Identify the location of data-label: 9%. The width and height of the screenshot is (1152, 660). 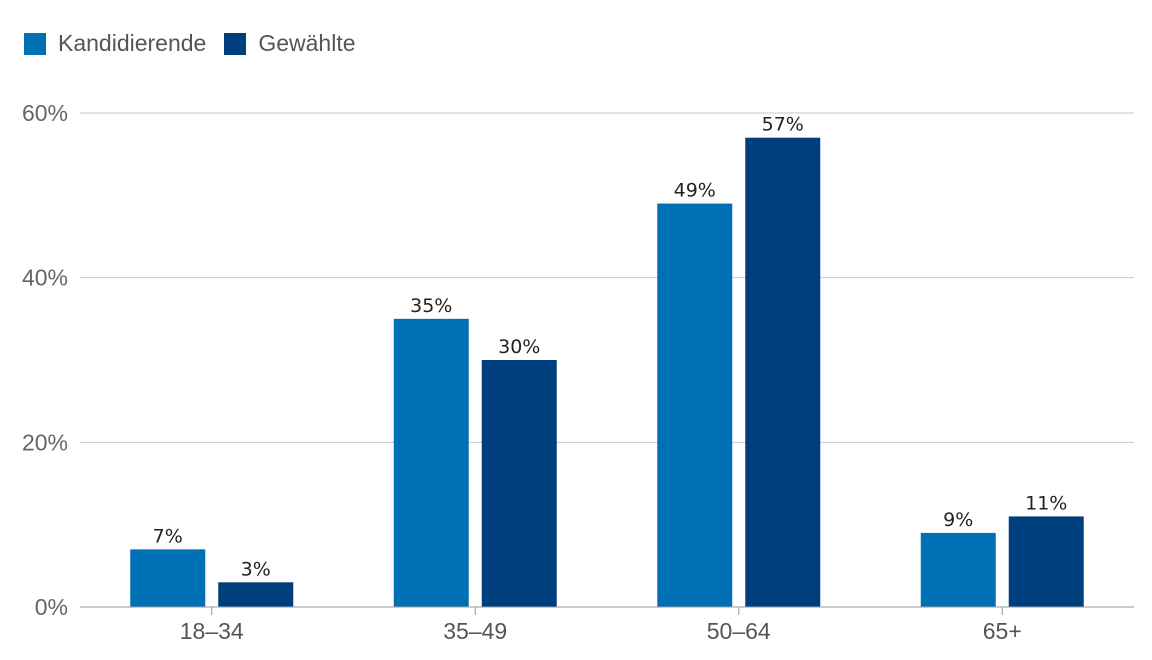
(958, 520).